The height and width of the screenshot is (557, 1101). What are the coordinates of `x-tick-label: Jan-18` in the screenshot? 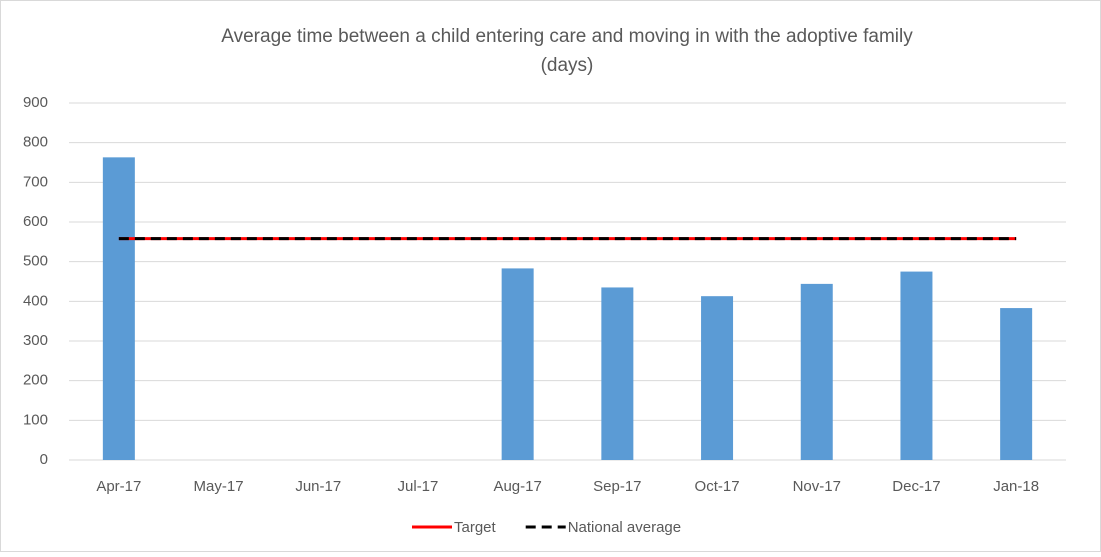 It's located at (1016, 486).